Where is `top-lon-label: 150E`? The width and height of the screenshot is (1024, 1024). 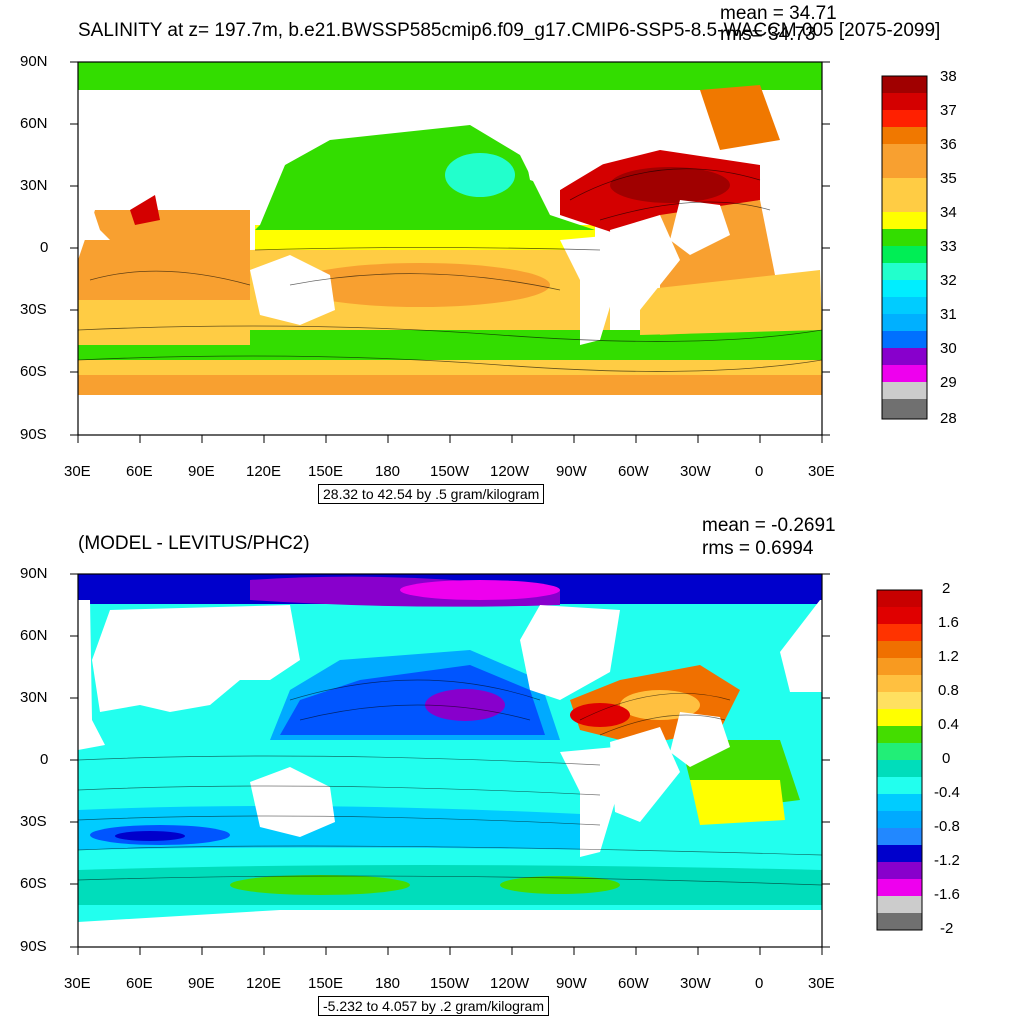
top-lon-label: 150E is located at coordinates (326, 471).